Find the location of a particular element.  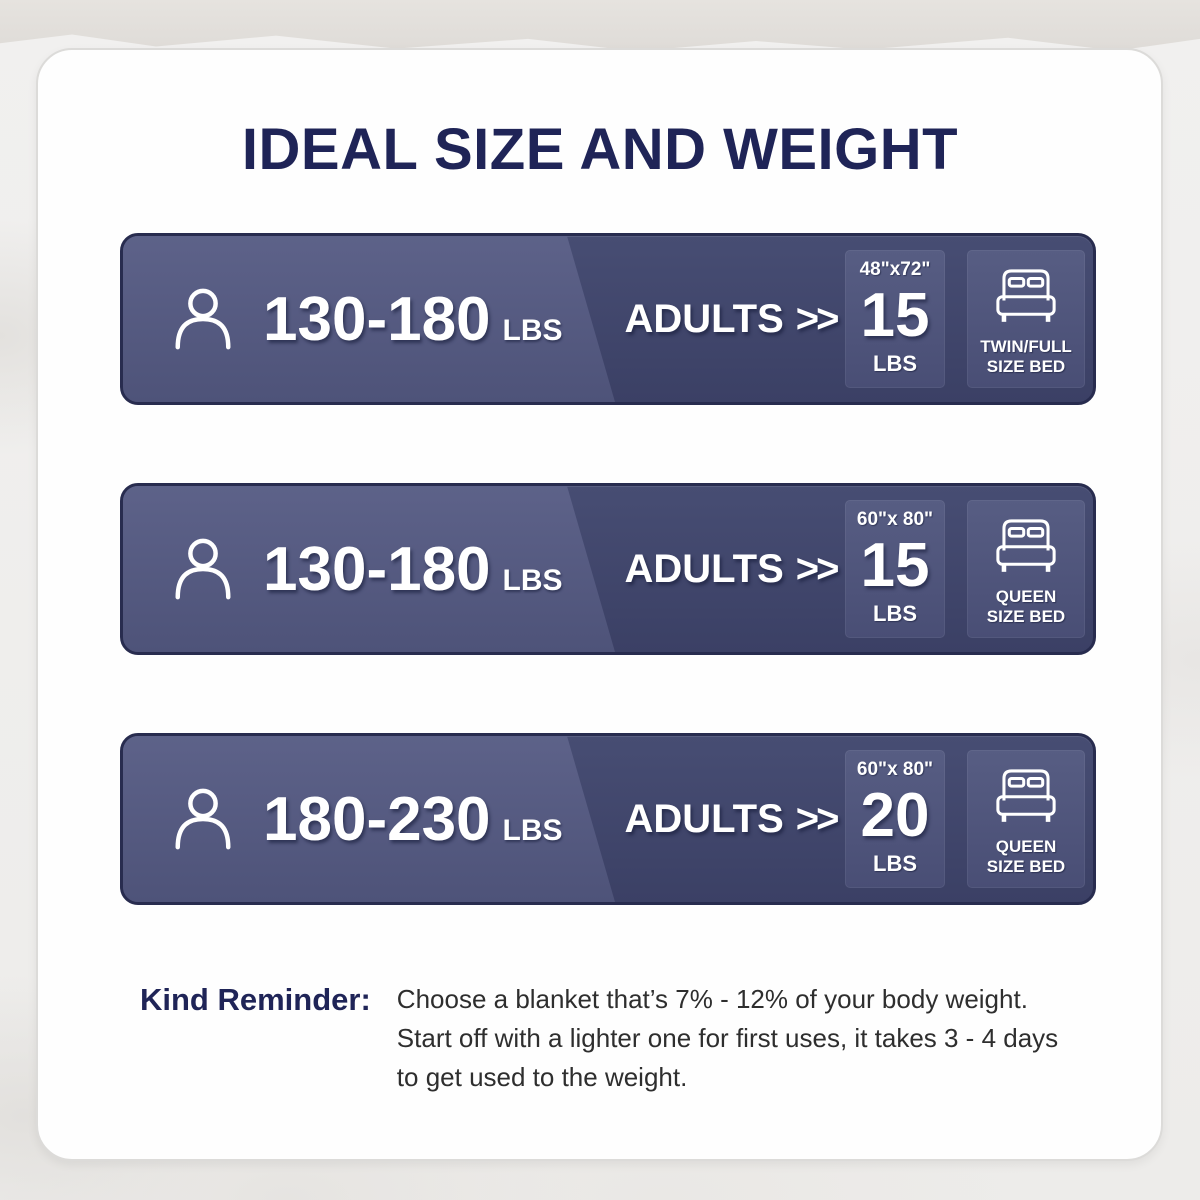

blanket-size: 48"x72" is located at coordinates (895, 269).